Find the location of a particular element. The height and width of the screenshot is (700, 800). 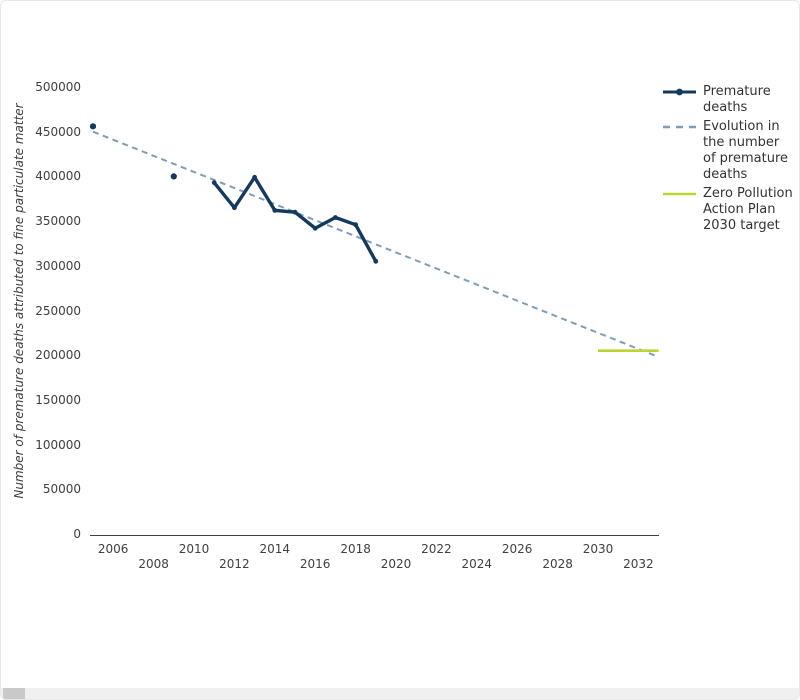

legend-item-0: Premature deaths is located at coordinates (728, 100).